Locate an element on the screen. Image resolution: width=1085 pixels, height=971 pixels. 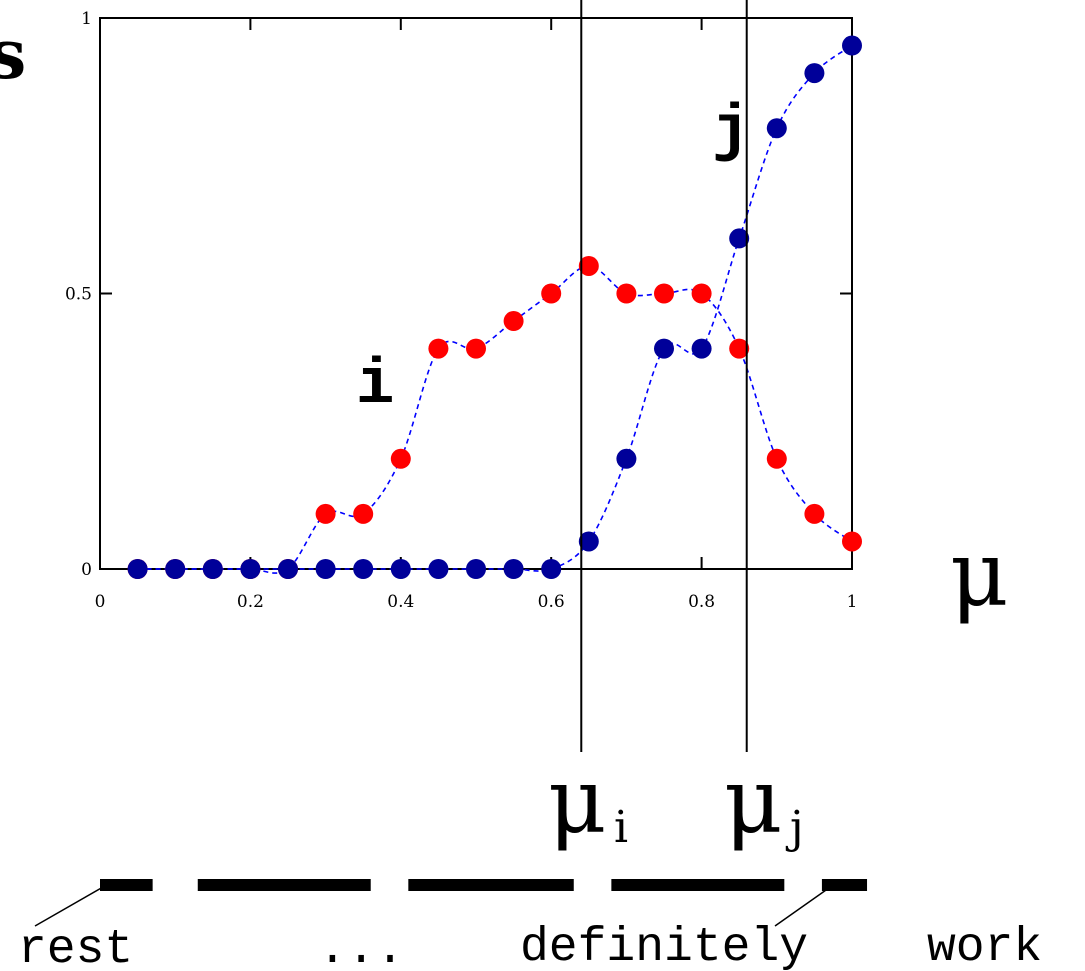
threshold-label-mu-j: μ j is located at coordinates (764, 801).